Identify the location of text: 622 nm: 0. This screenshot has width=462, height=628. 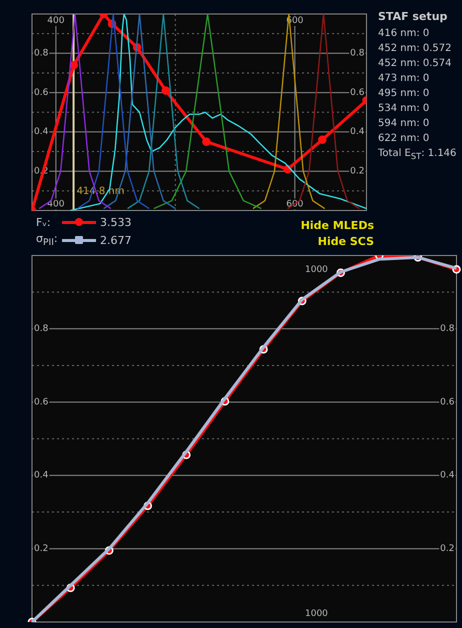
(404, 139).